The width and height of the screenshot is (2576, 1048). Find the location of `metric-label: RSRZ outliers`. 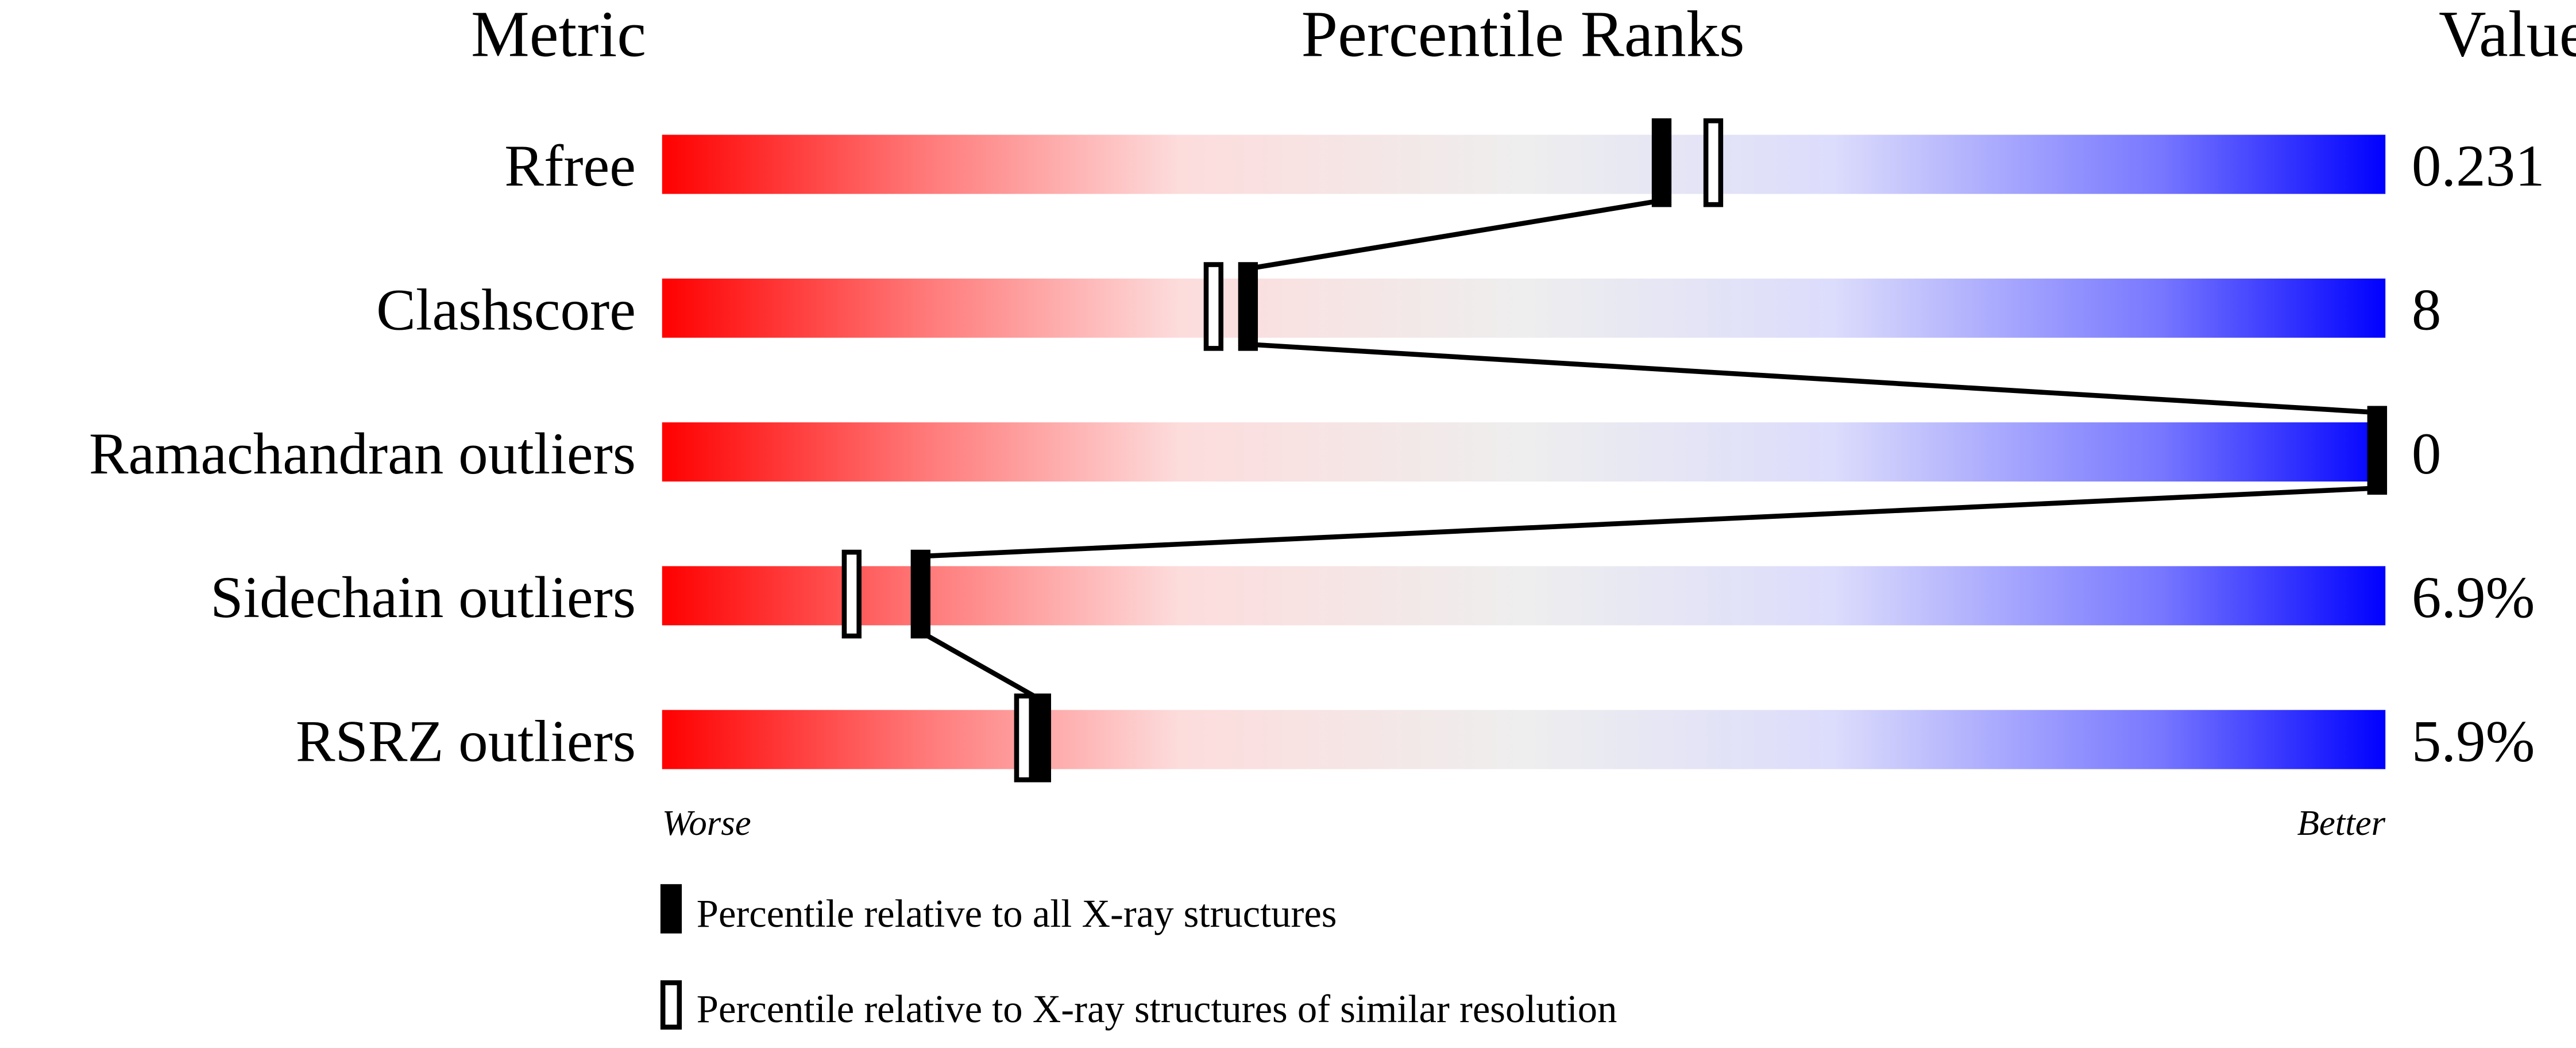

metric-label: RSRZ outliers is located at coordinates (466, 741).